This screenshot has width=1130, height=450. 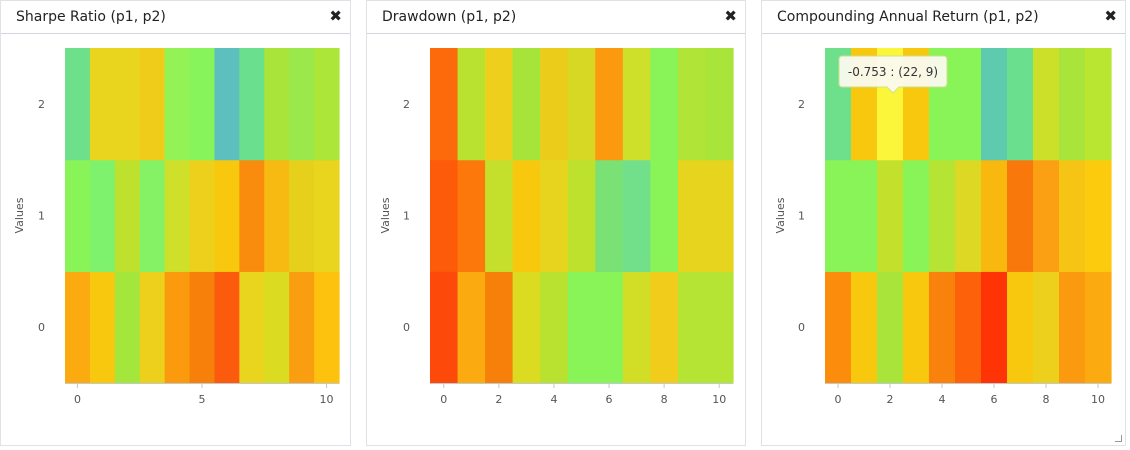 What do you see at coordinates (908, 17) in the screenshot?
I see `panel-title: Compounding Annual Return (p1, p2)` at bounding box center [908, 17].